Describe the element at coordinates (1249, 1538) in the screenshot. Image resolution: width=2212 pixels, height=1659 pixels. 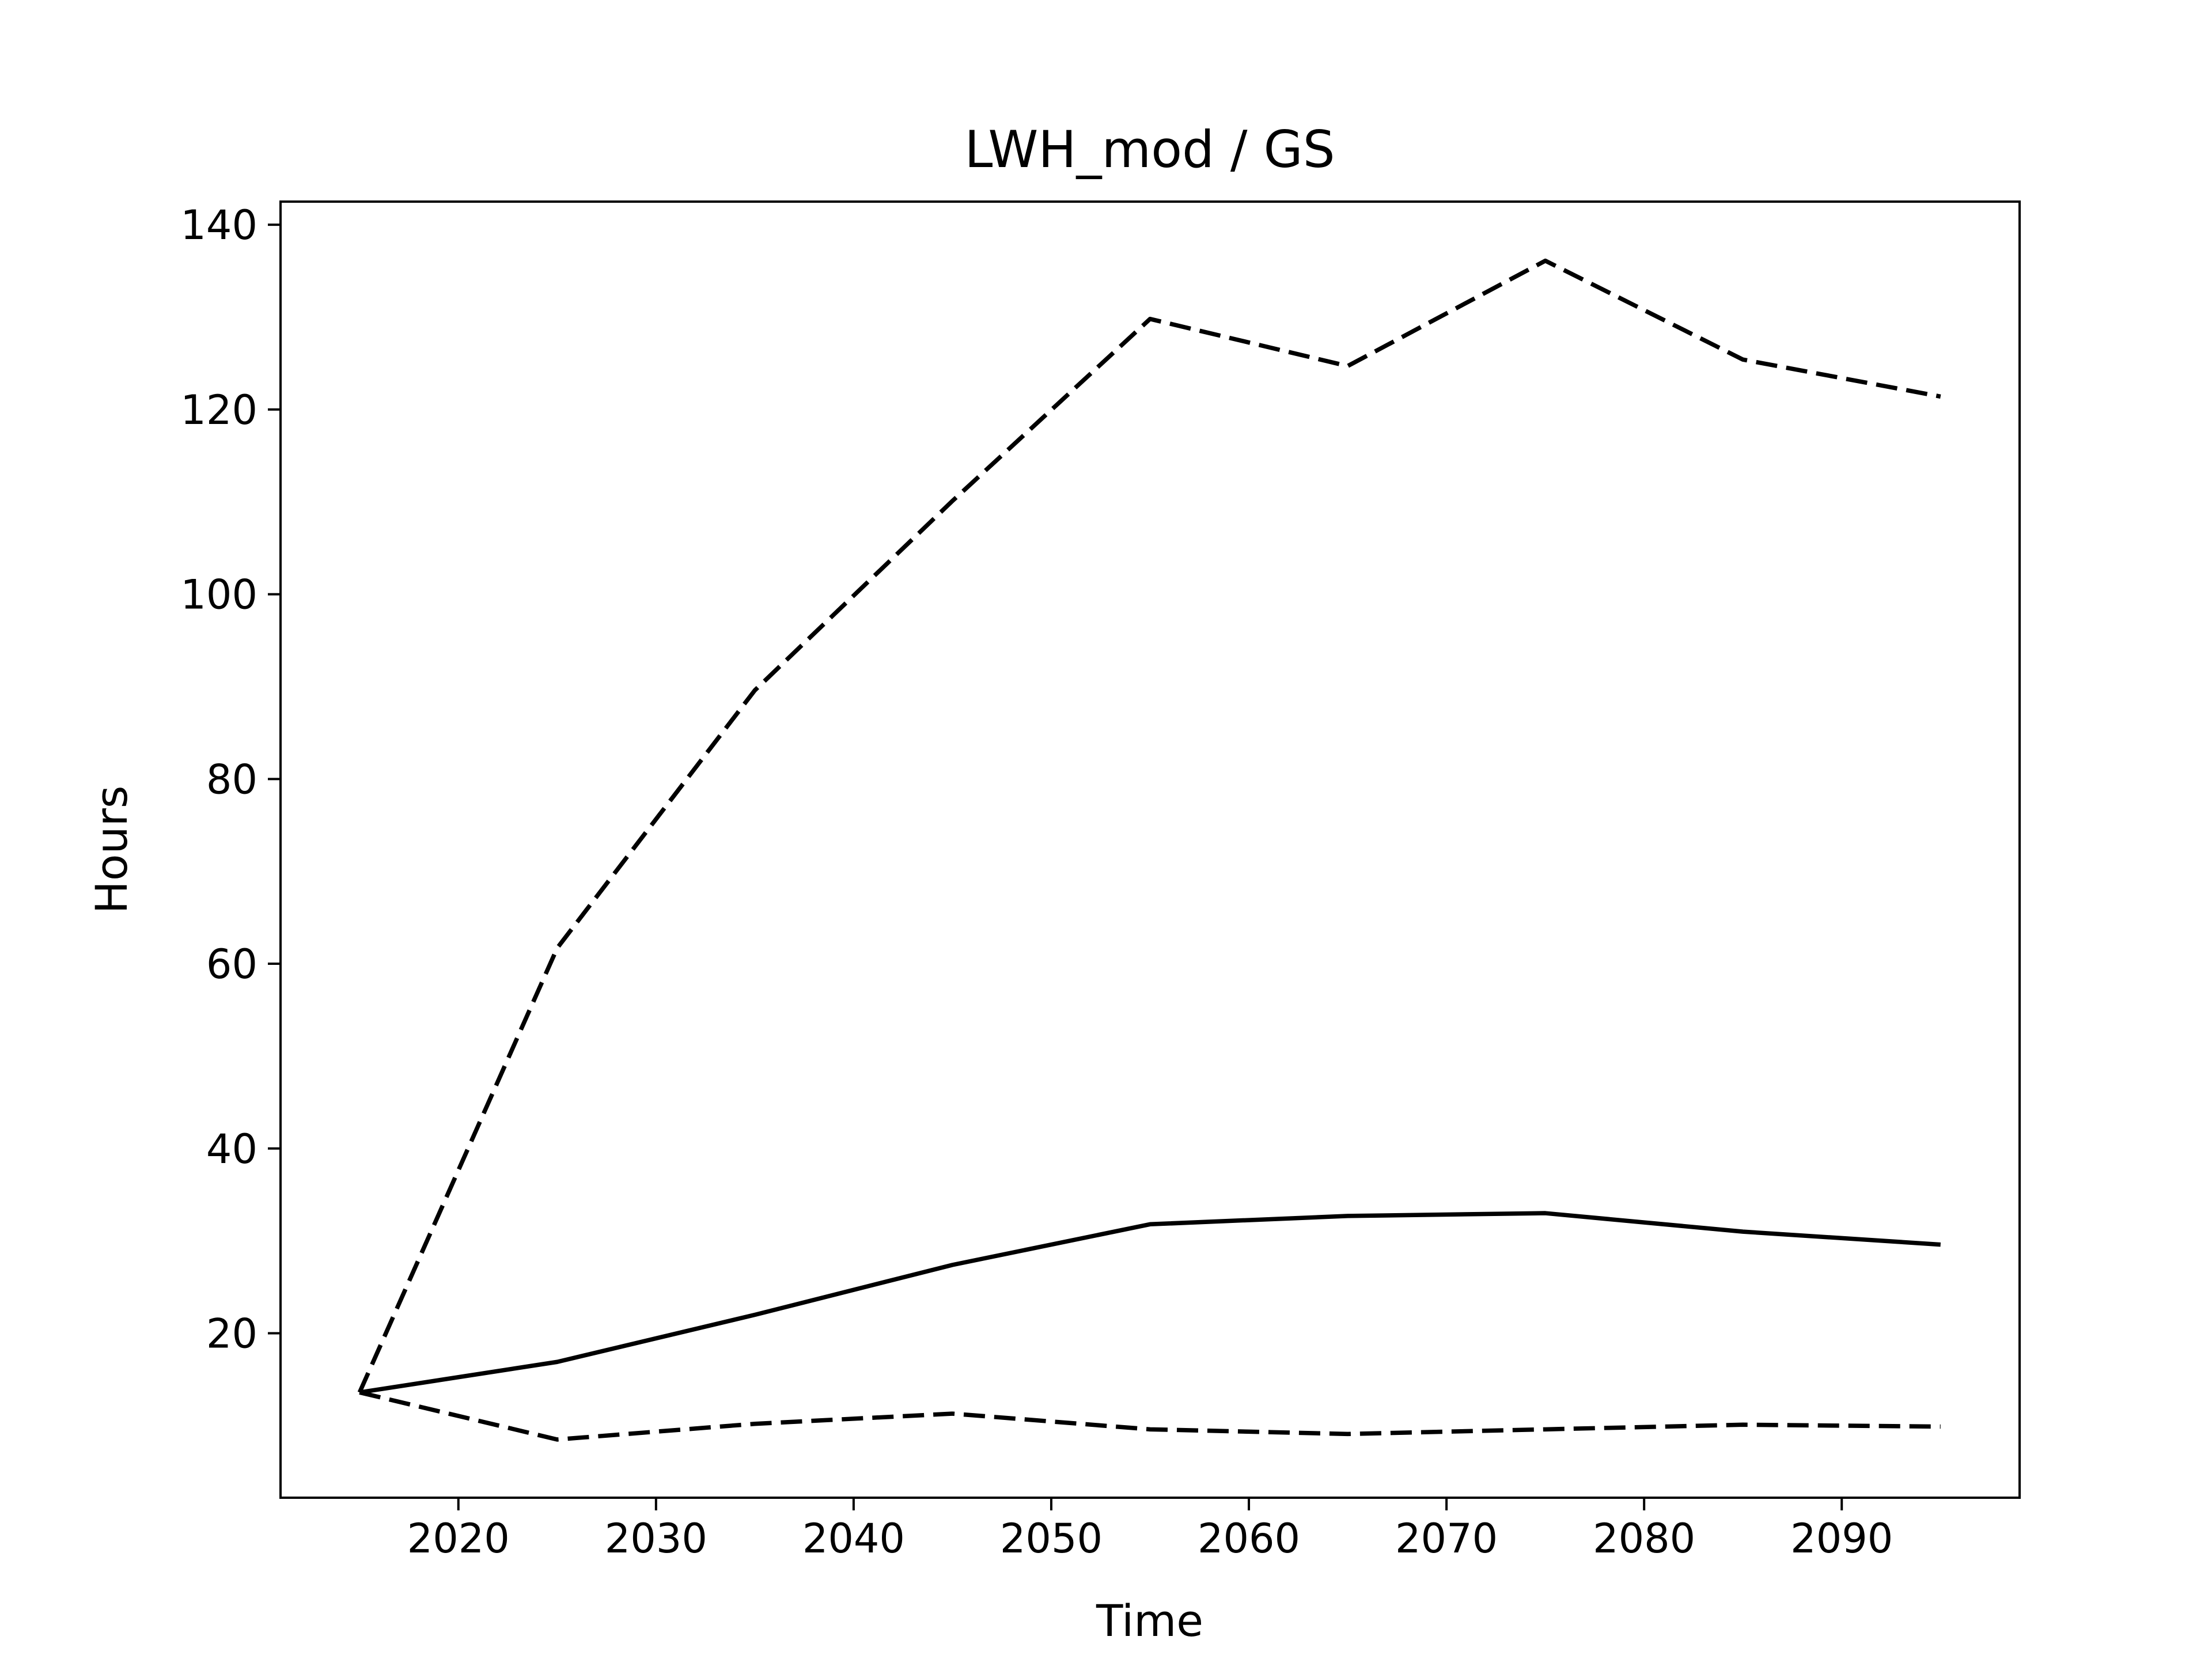
I see `x-tick-label: 2060` at that location.